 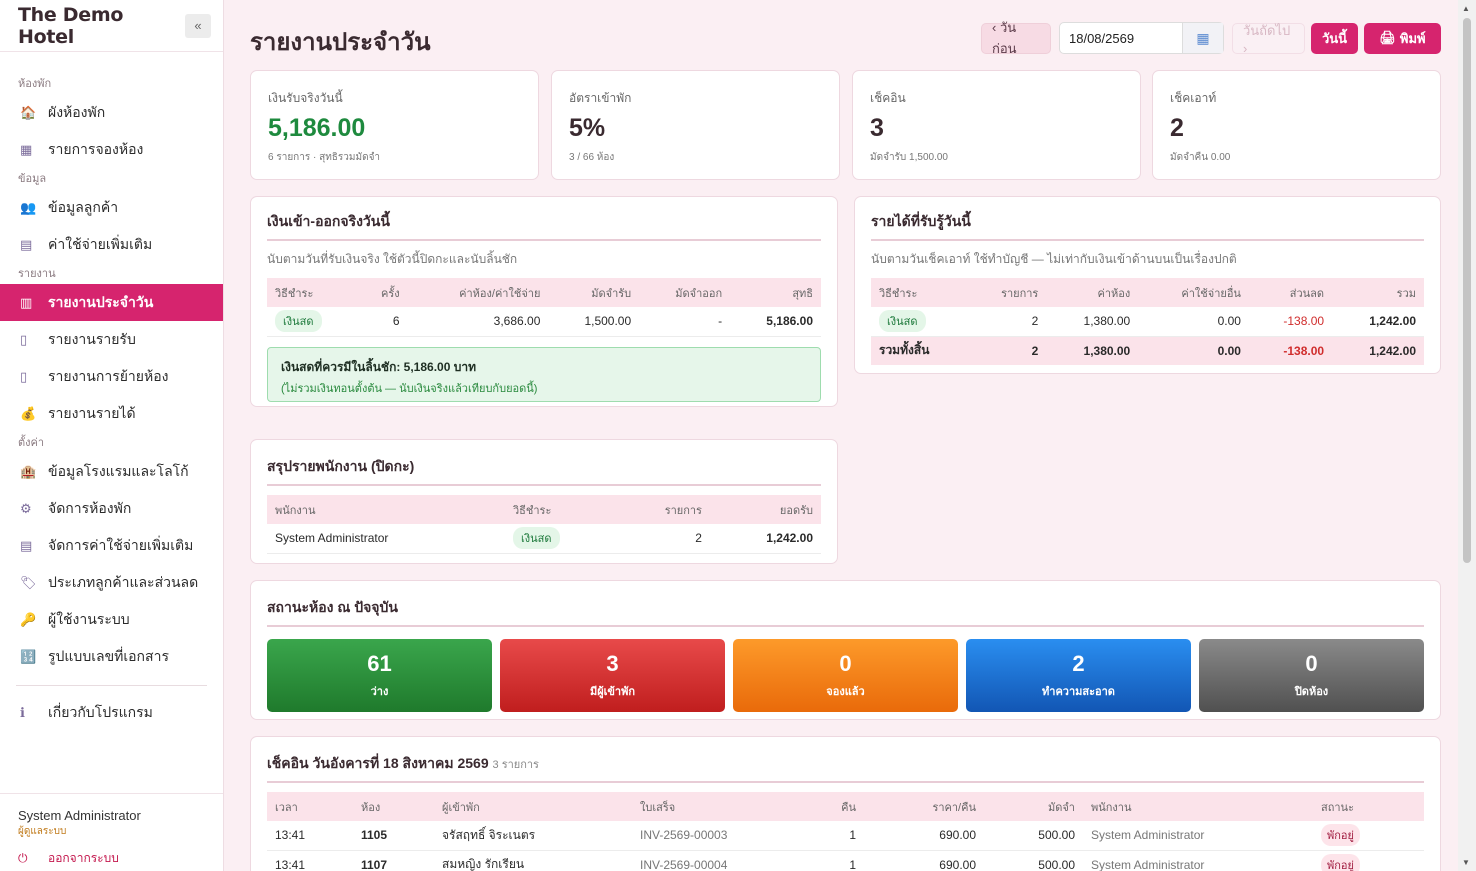 What do you see at coordinates (26, 545) in the screenshot?
I see `receipt-icon: ▤` at bounding box center [26, 545].